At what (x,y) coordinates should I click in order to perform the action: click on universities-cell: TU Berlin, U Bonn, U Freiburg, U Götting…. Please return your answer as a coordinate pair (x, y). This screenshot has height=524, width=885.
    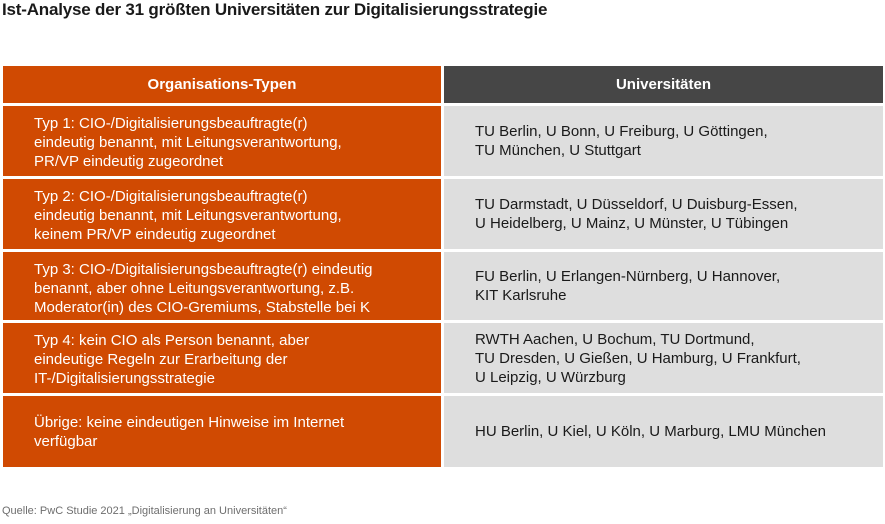
    Looking at the image, I should click on (663, 141).